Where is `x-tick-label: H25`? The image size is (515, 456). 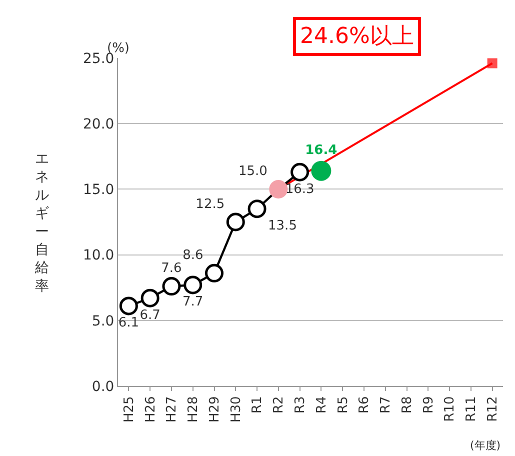 x-tick-label: H25 is located at coordinates (129, 409).